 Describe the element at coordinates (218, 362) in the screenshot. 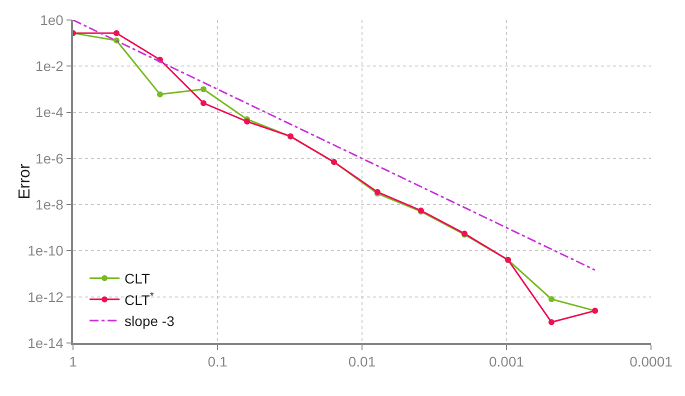

I see `x-tick-label: 0.1` at that location.